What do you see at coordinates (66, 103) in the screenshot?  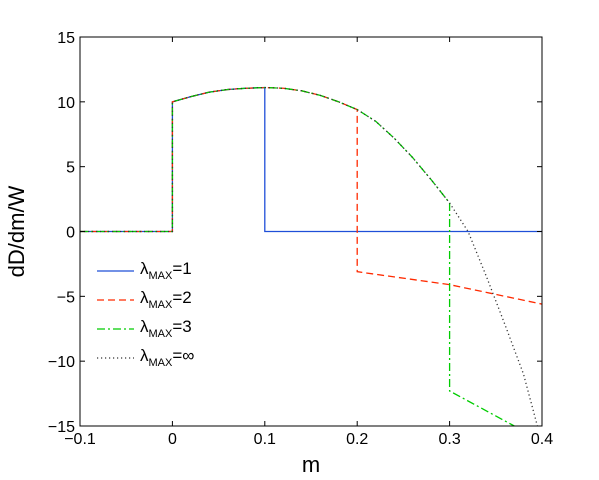 I see `y-tick-label: 10` at bounding box center [66, 103].